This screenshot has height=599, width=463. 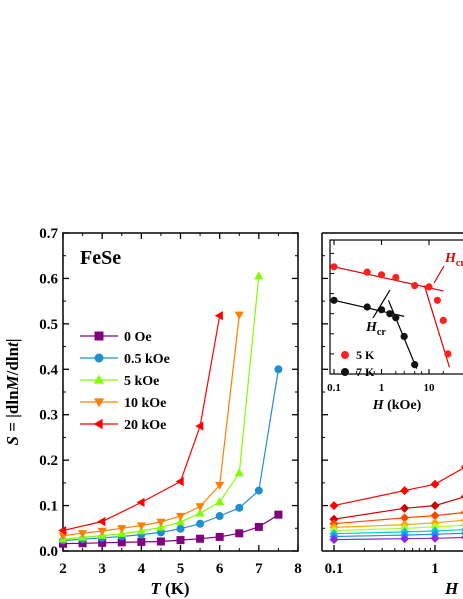 I want to click on legend-label: 20 kOe, so click(x=145, y=425).